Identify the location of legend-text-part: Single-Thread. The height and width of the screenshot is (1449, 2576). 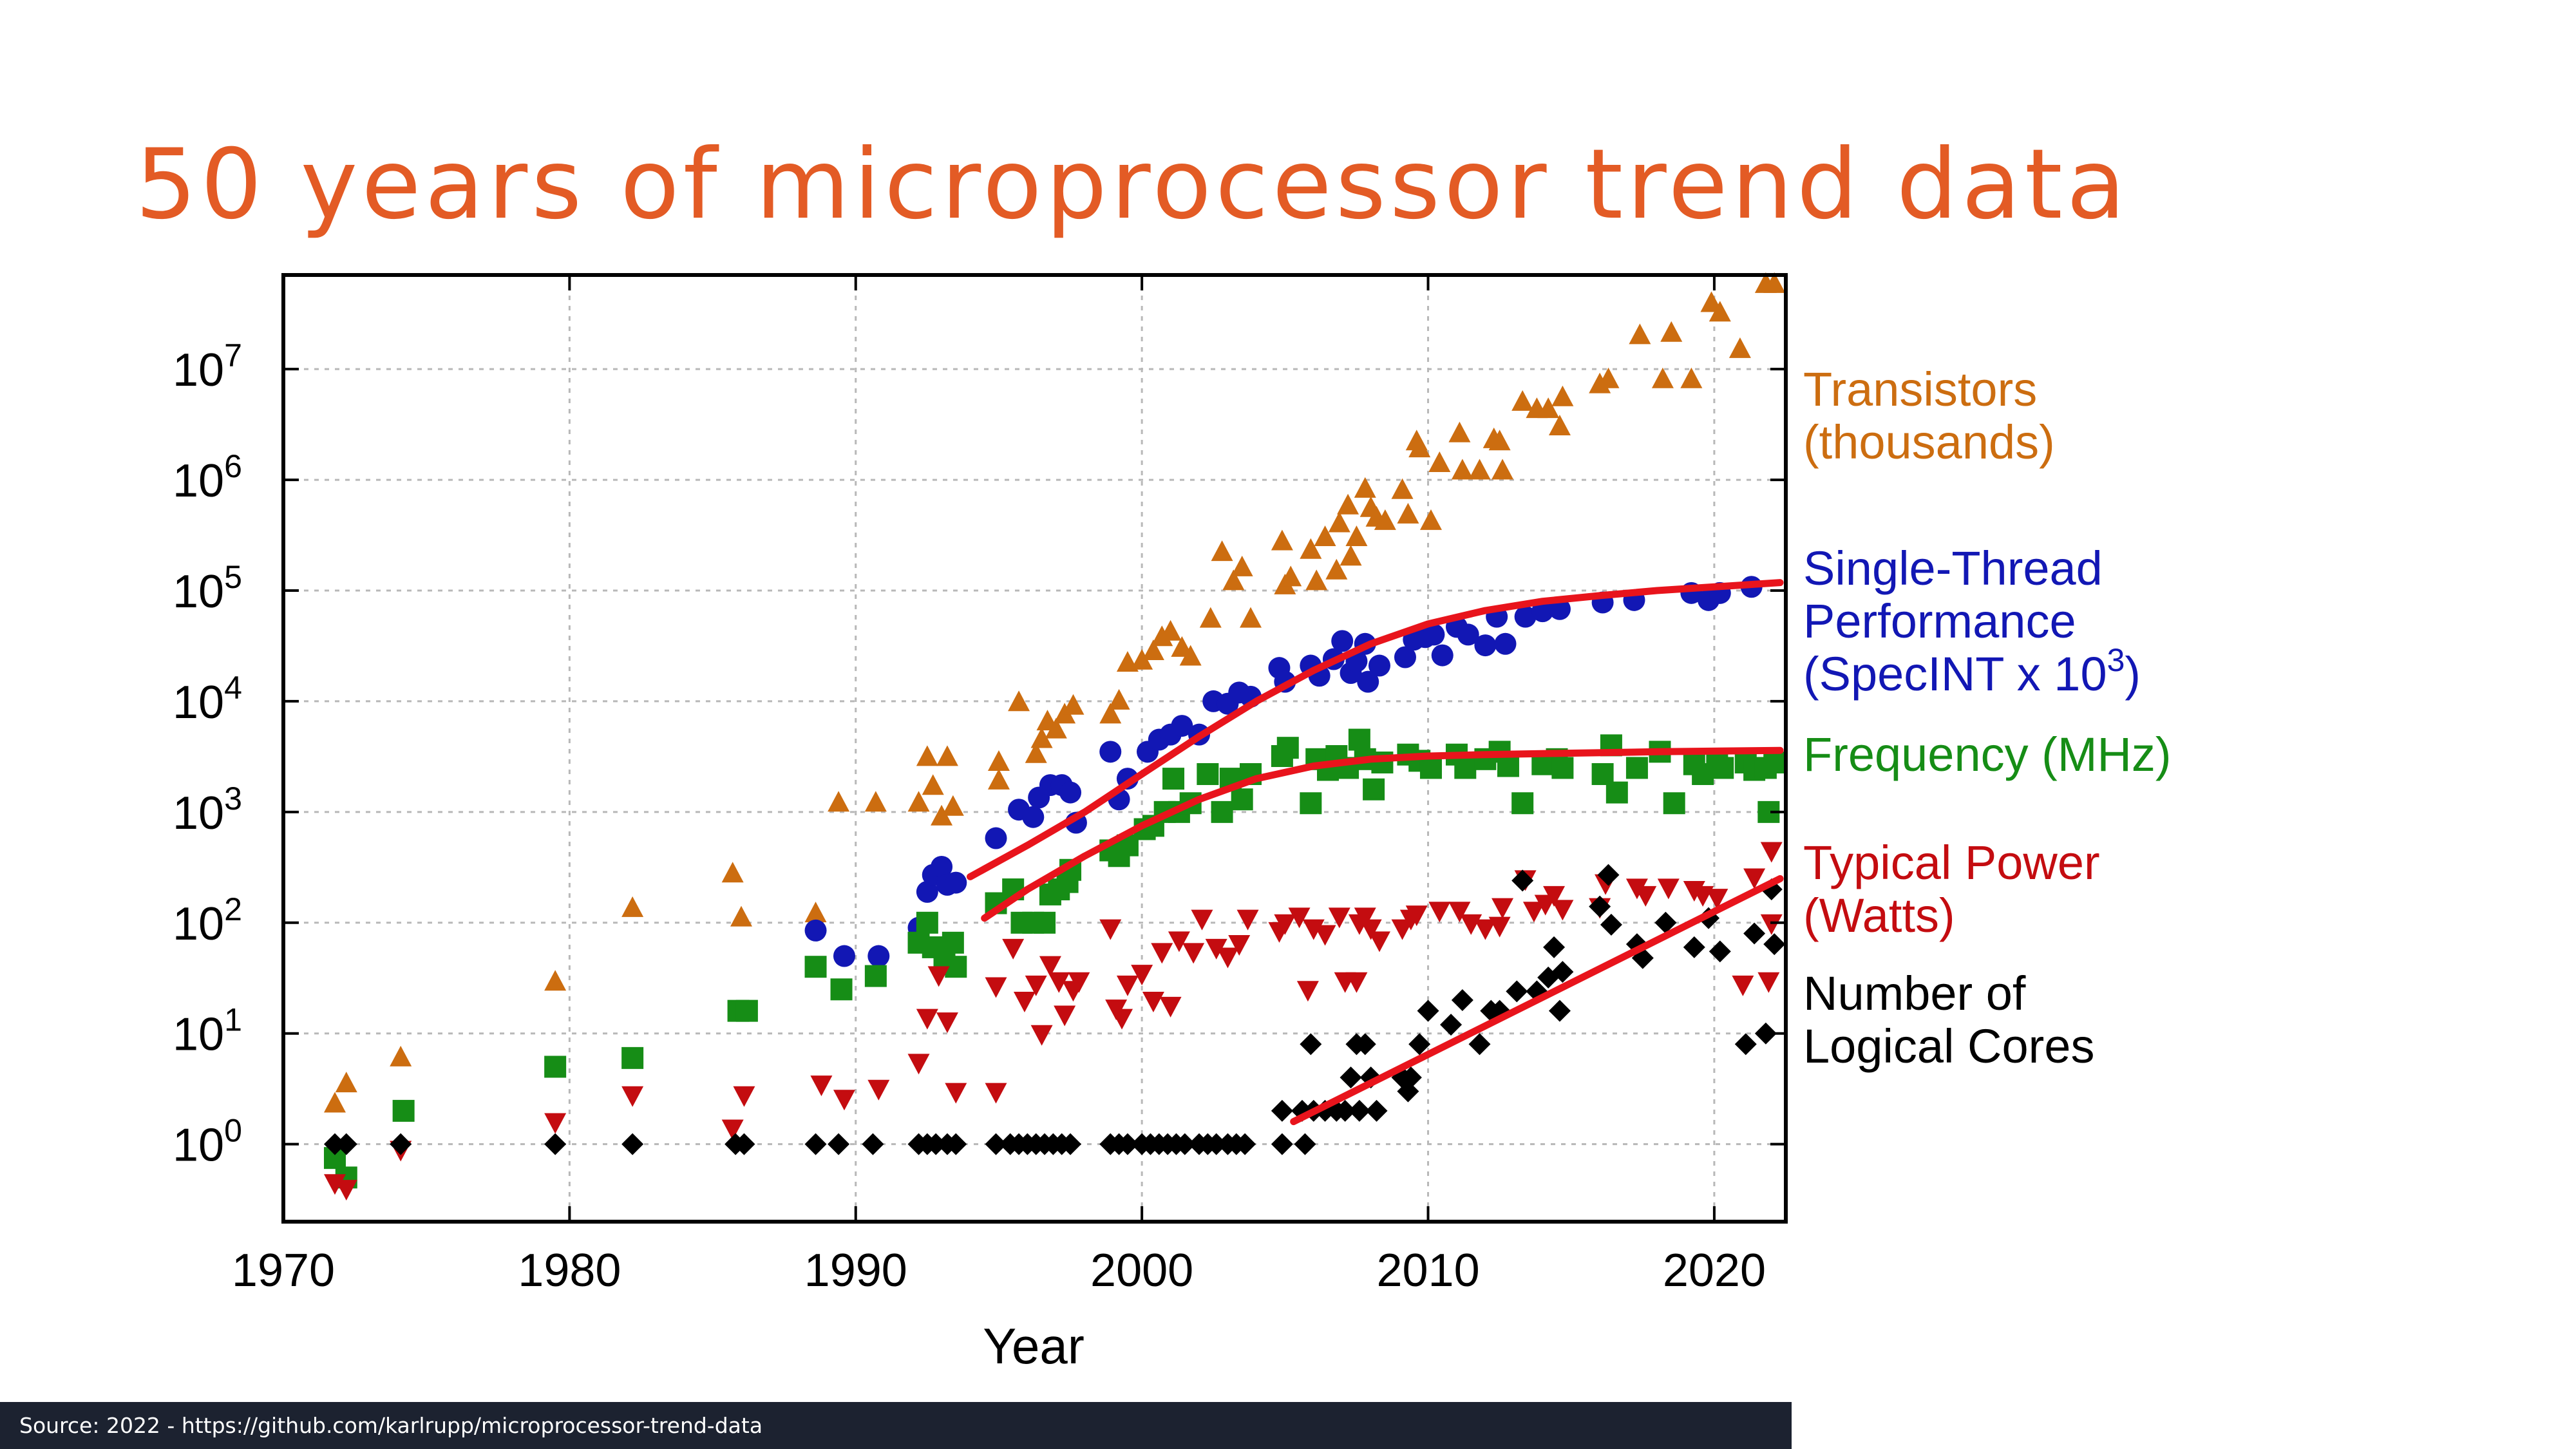
(1953, 569).